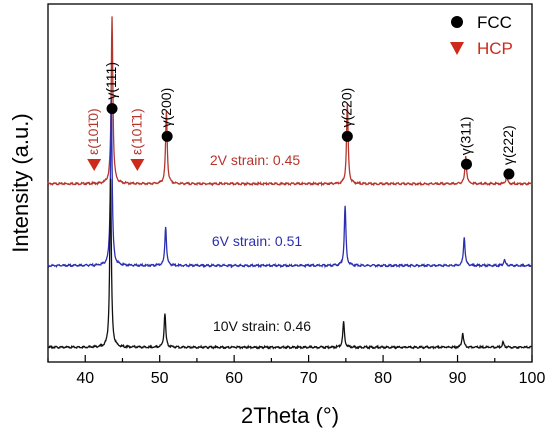 This screenshot has width=550, height=434. What do you see at coordinates (465, 136) in the screenshot?
I see `fcc-peak-label: γ(311)` at bounding box center [465, 136].